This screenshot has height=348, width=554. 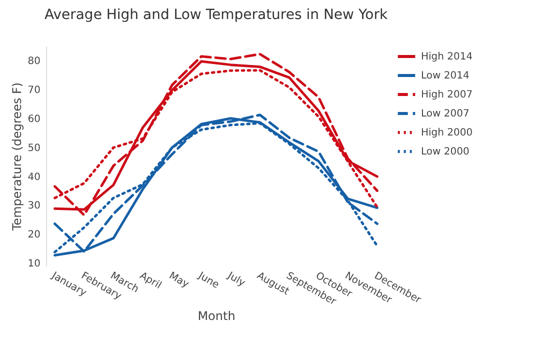 What do you see at coordinates (17, 157) in the screenshot?
I see `y-axis-title: Temperature (degrees F)` at bounding box center [17, 157].